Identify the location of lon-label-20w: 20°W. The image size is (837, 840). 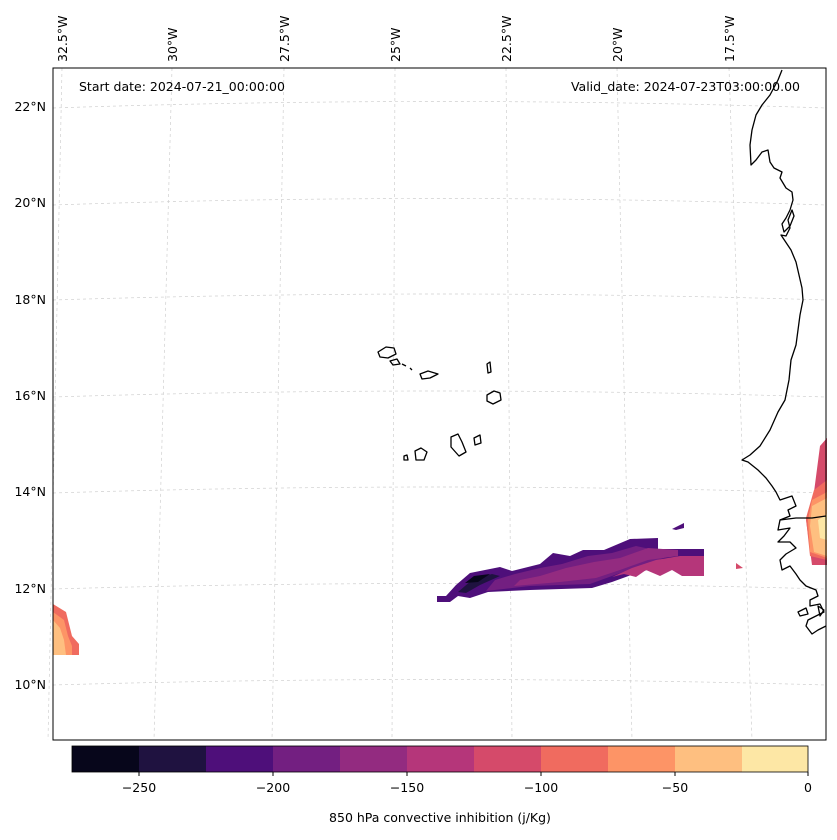
(617, 44).